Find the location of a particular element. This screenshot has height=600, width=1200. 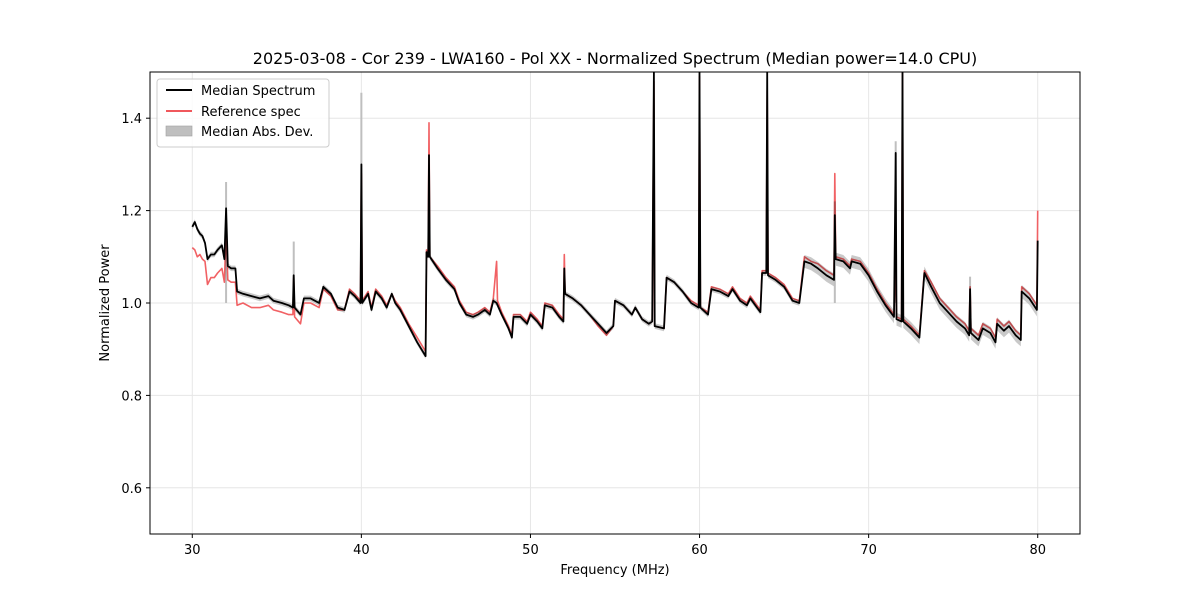

y-tick-label: 1.4 is located at coordinates (131, 119).